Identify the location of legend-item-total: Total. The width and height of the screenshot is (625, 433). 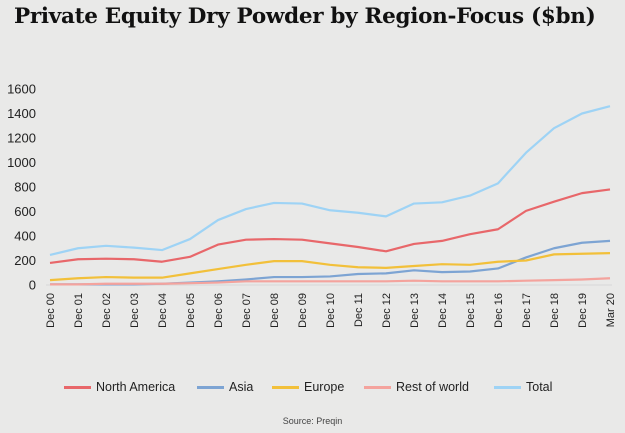
(523, 387).